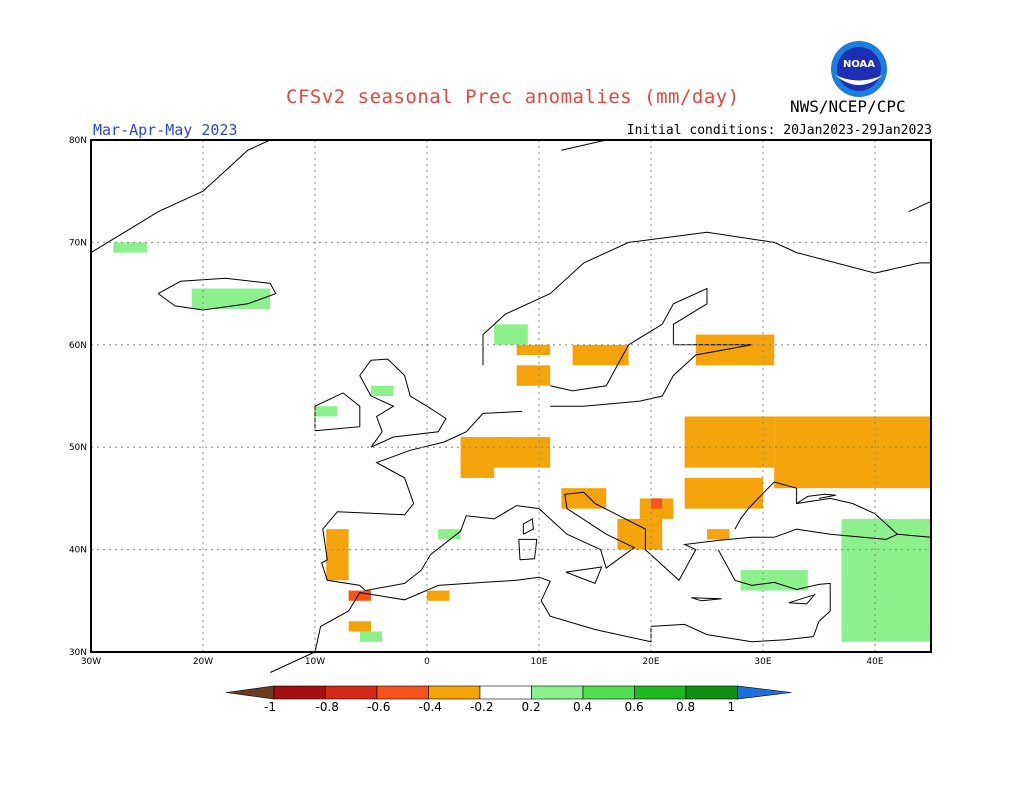 The image size is (1024, 791). What do you see at coordinates (91, 662) in the screenshot?
I see `lon-label: 30W` at bounding box center [91, 662].